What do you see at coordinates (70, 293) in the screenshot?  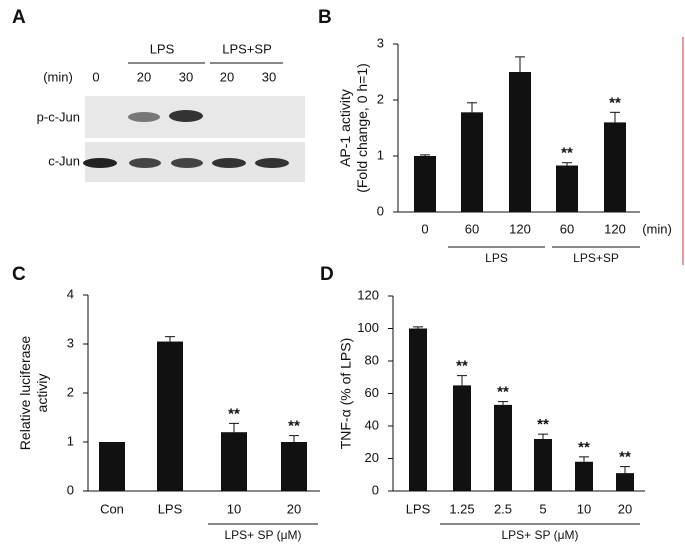 I see `y-tick-label: 4` at bounding box center [70, 293].